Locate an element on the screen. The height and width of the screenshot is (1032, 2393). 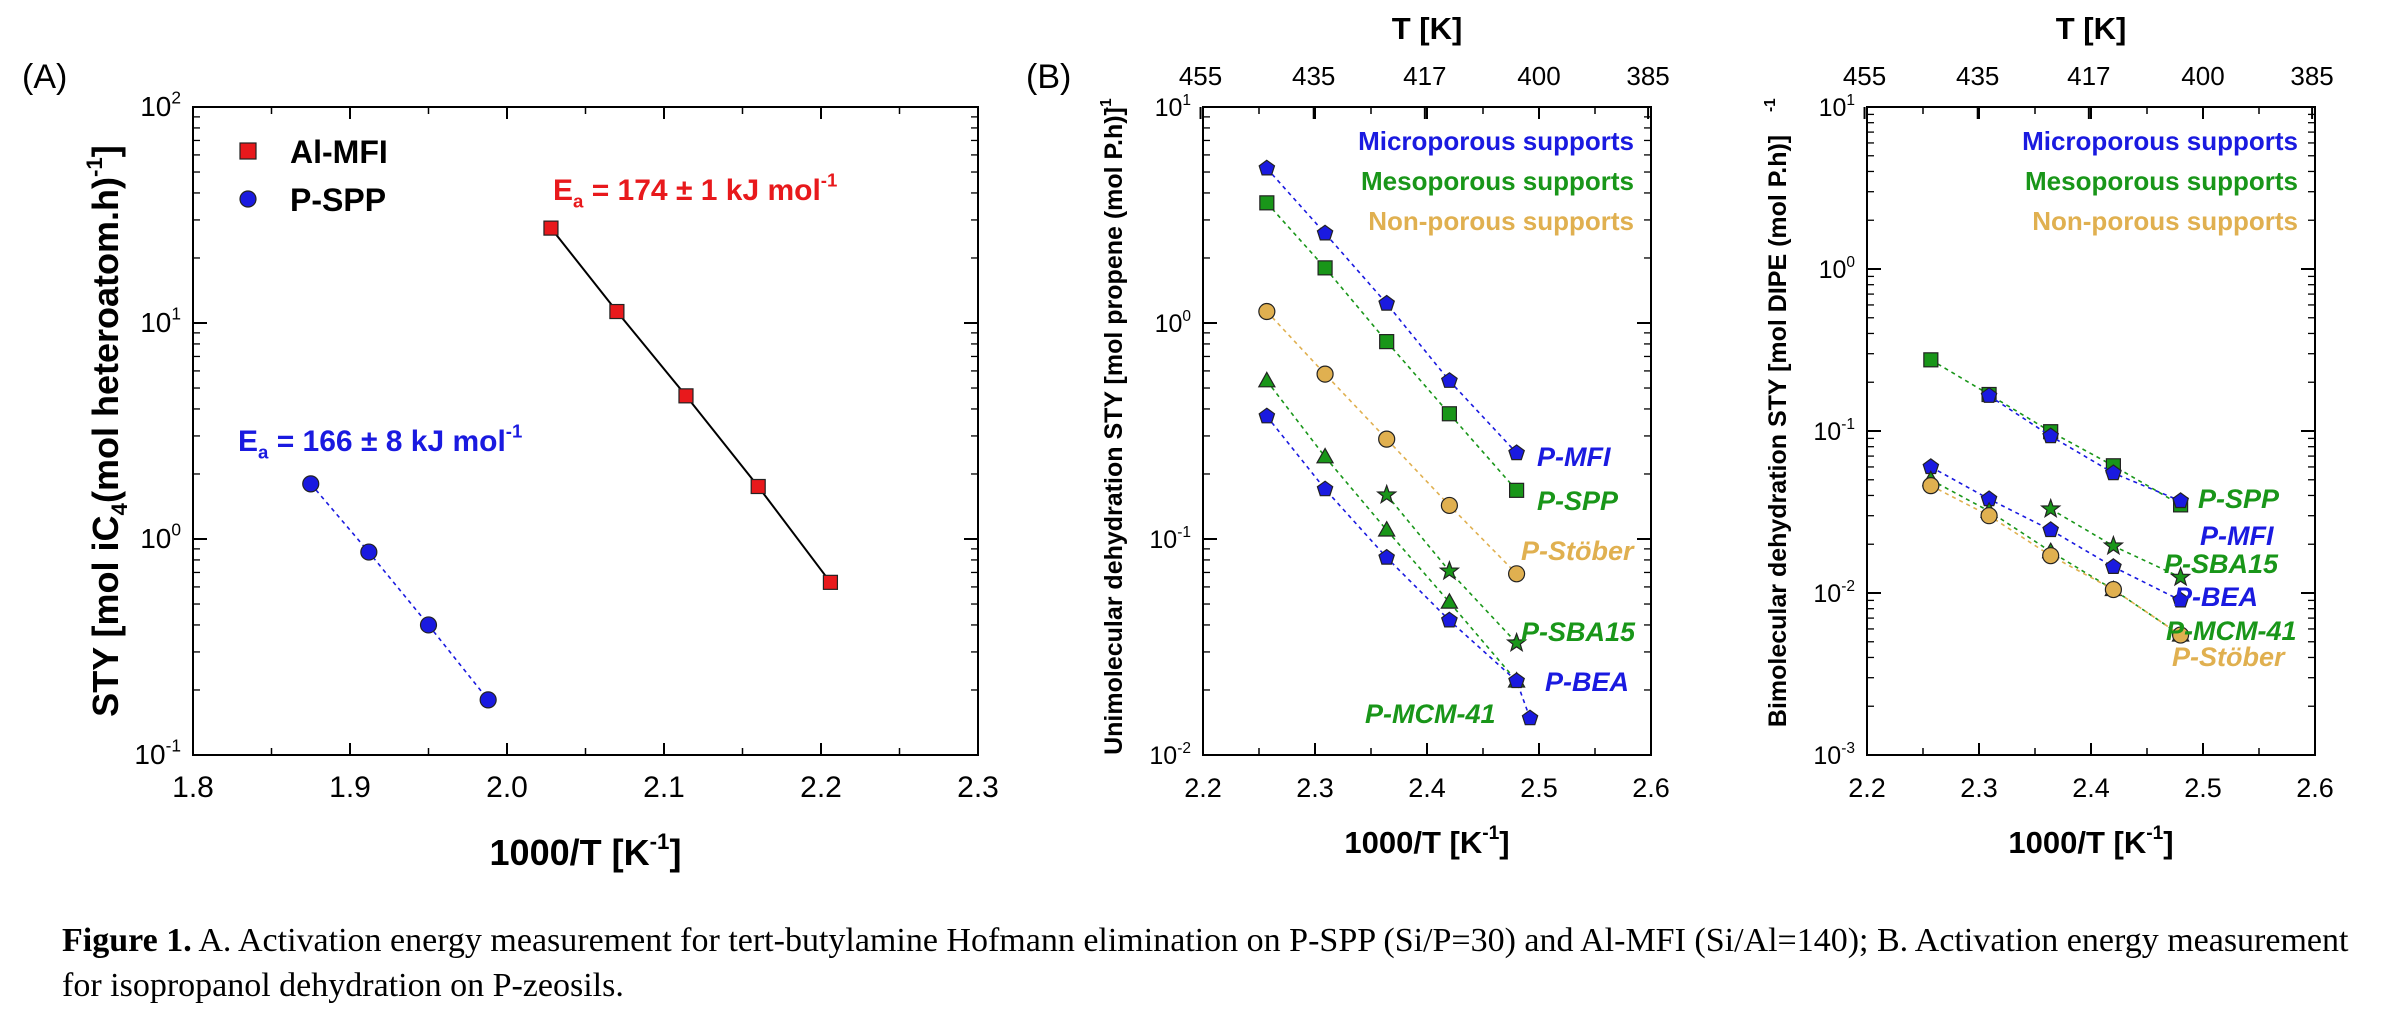
legend-marker-p-spp is located at coordinates (248, 199).